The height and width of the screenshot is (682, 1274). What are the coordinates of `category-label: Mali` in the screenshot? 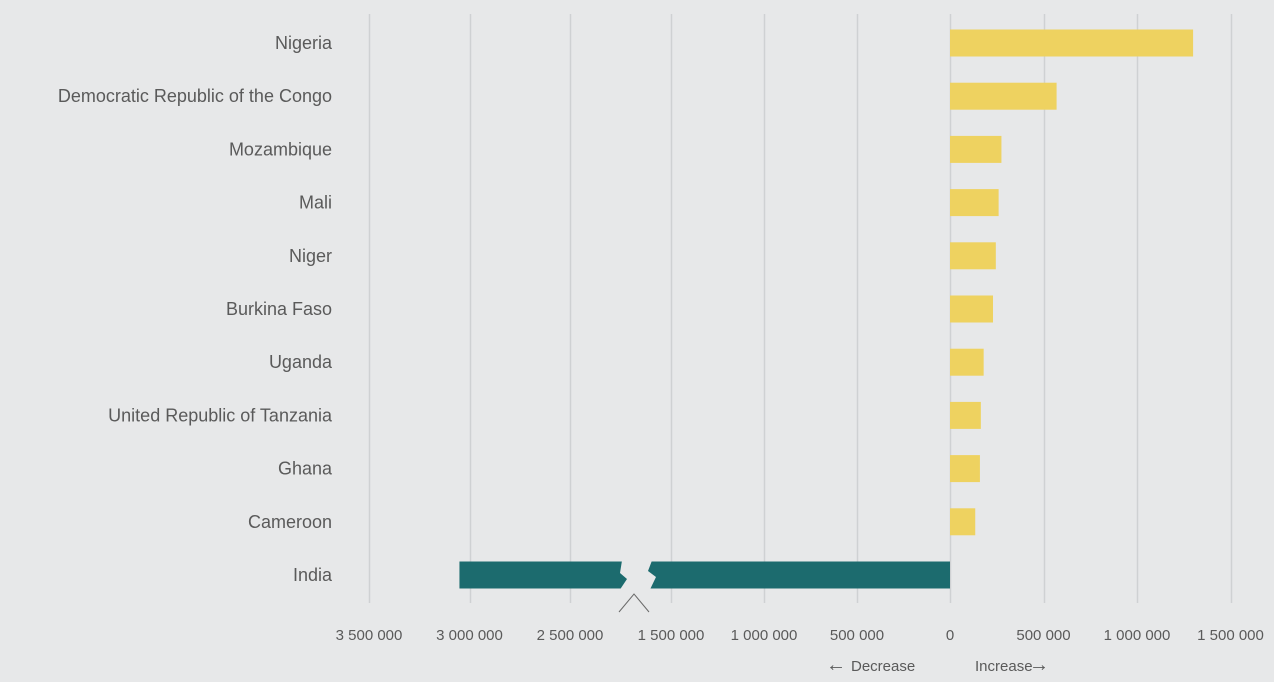 It's located at (315, 203).